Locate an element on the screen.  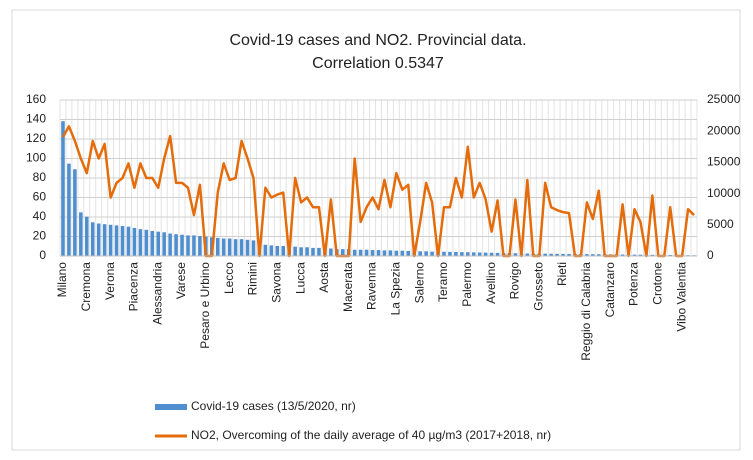
x-tick-label: Aosta is located at coordinates (324, 277).